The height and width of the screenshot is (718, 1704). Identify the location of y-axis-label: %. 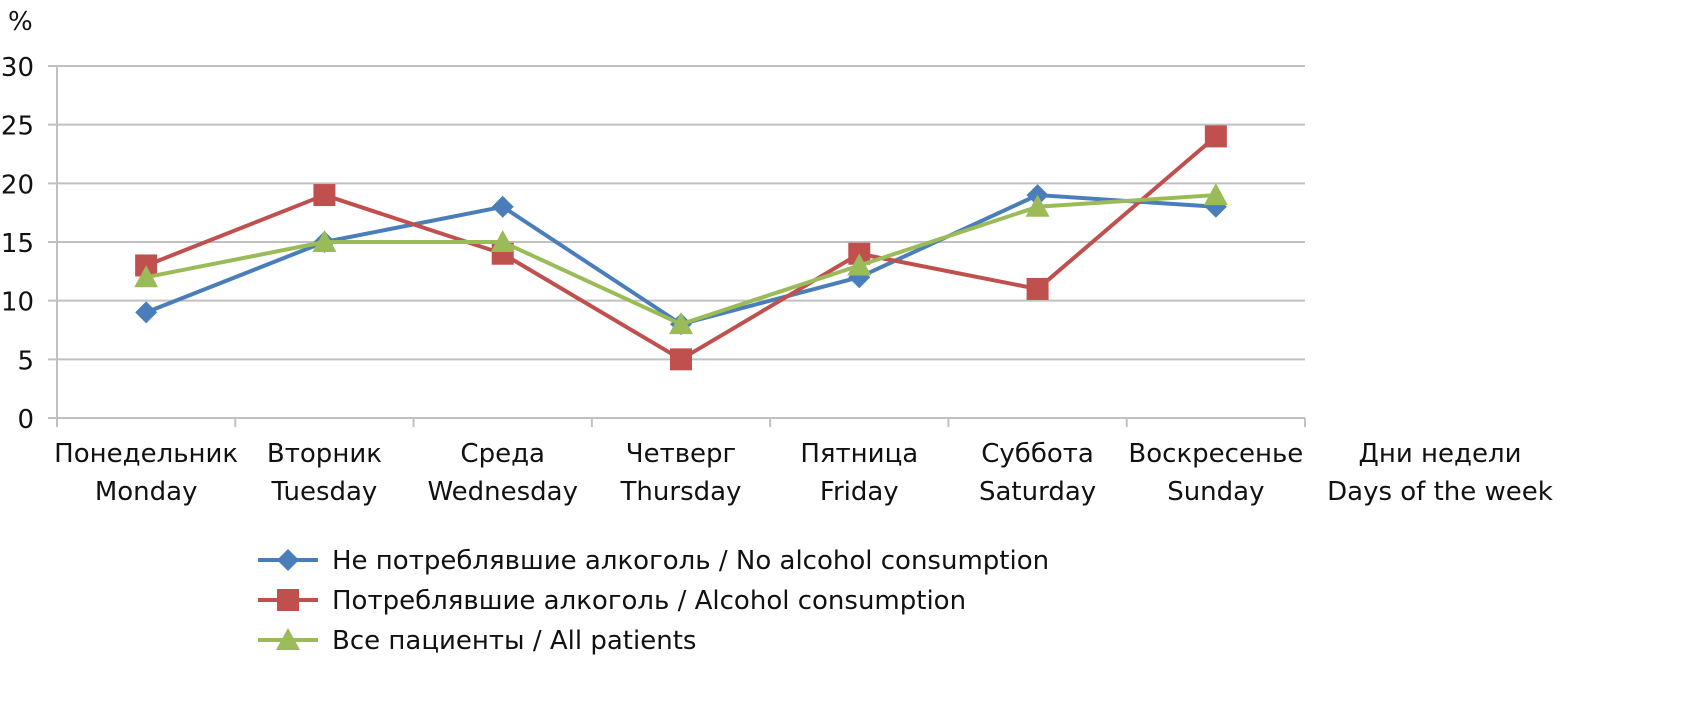
(20, 22).